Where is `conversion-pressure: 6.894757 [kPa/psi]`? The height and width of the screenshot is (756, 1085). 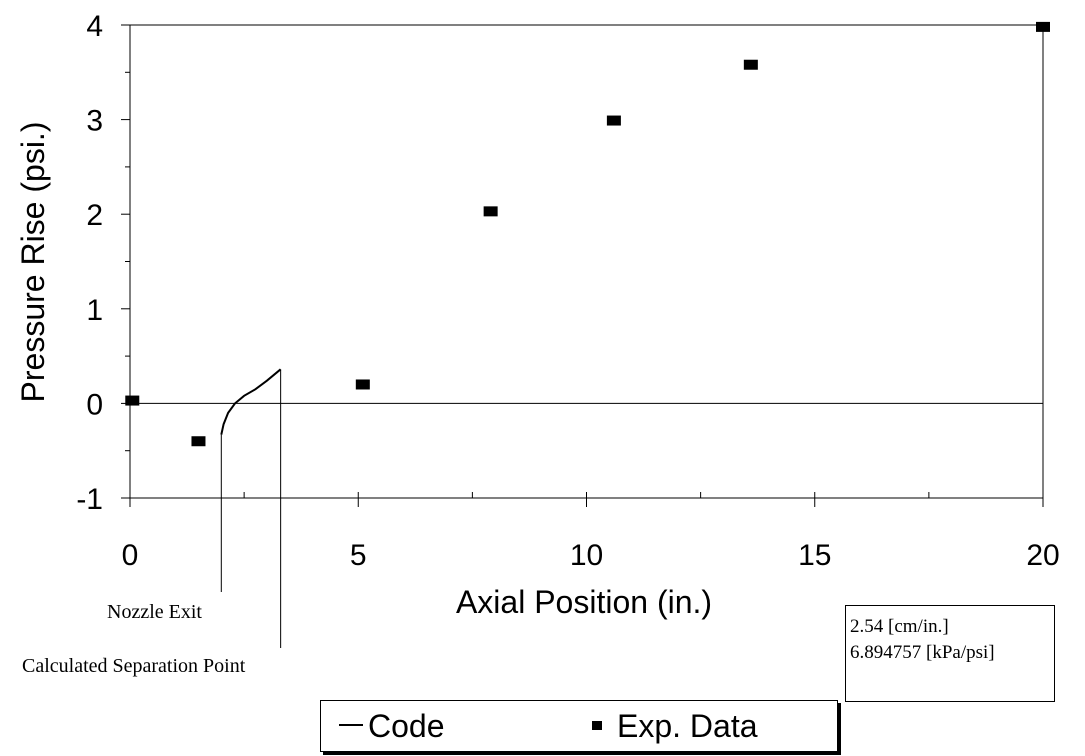 conversion-pressure: 6.894757 [kPa/psi] is located at coordinates (922, 652).